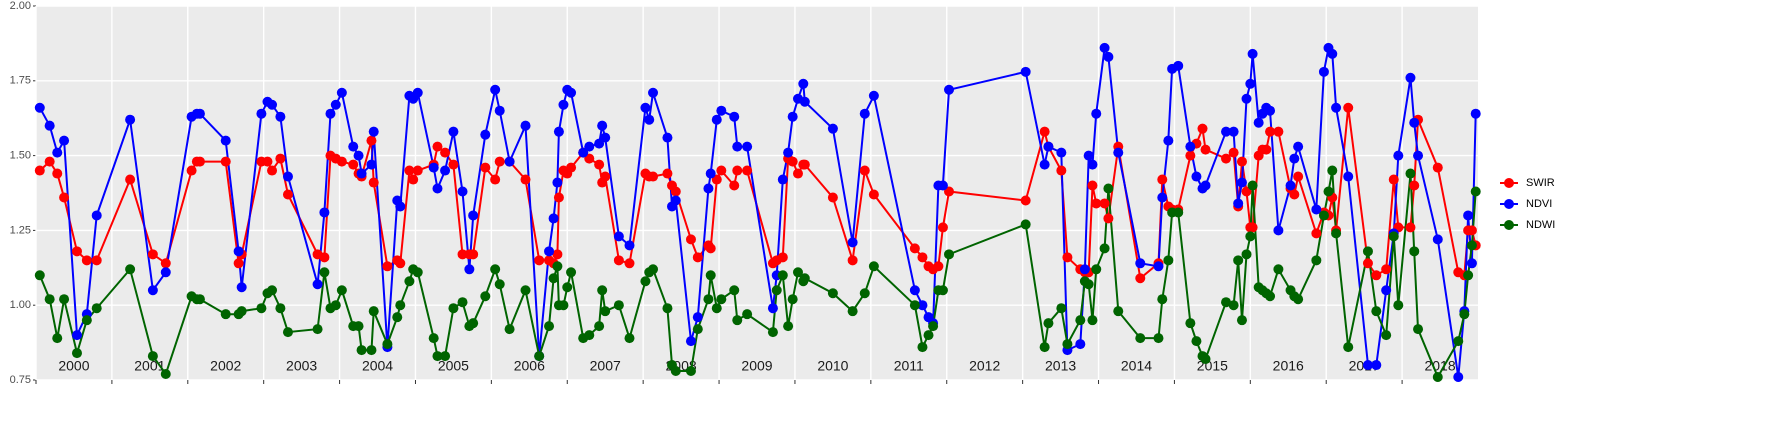  I want to click on x-tick-label: 2012, so click(984, 366).